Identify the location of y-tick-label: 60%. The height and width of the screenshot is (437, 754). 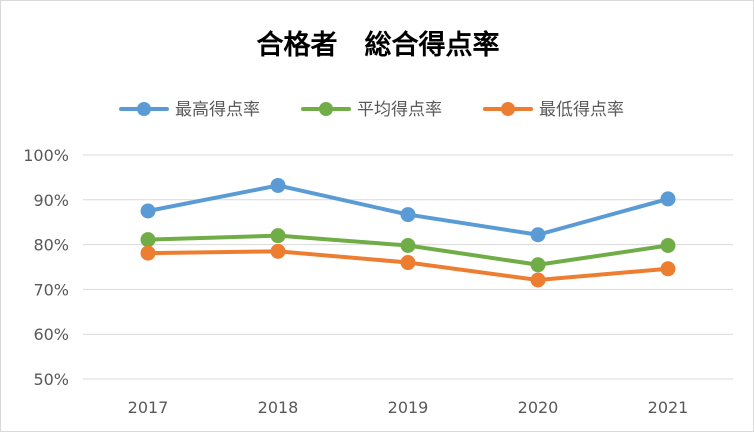
(51, 334).